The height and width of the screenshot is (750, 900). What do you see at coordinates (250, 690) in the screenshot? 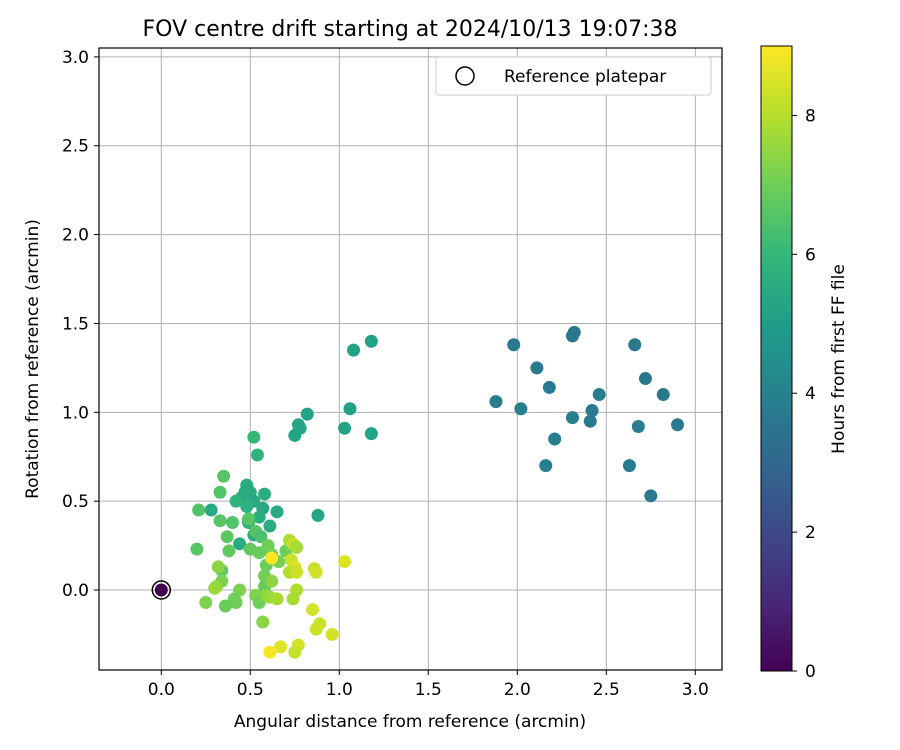
I see `x-tick-label: 0.5` at bounding box center [250, 690].